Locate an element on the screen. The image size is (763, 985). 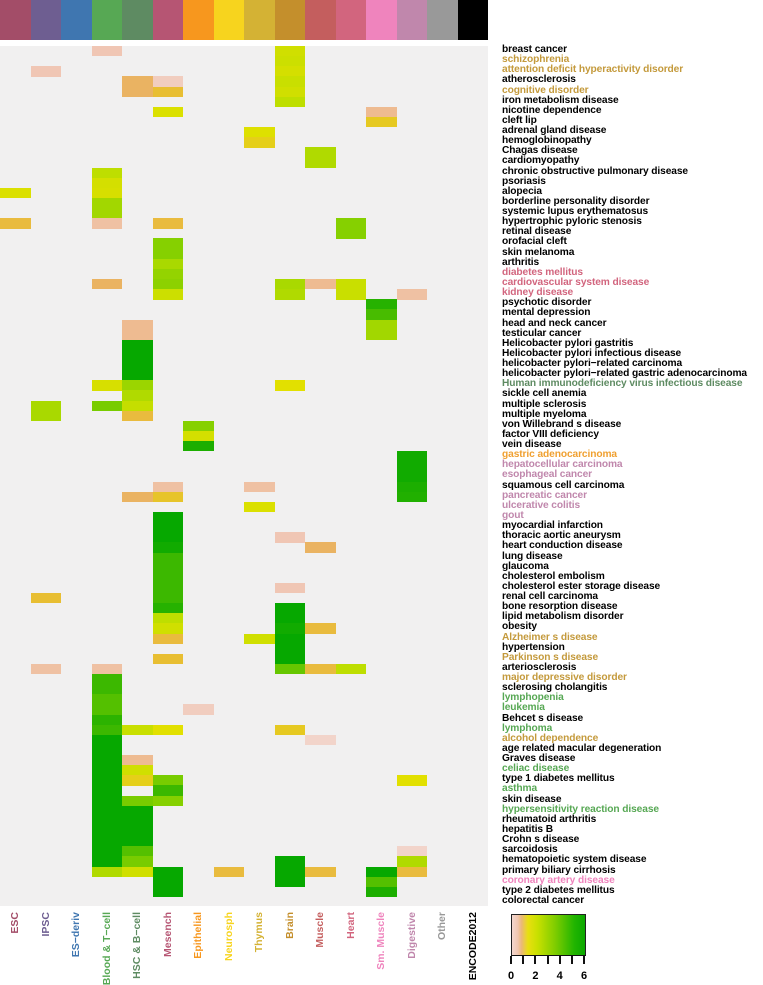
row-label: chronic obstructive pulmonary disease is located at coordinates (595, 171).